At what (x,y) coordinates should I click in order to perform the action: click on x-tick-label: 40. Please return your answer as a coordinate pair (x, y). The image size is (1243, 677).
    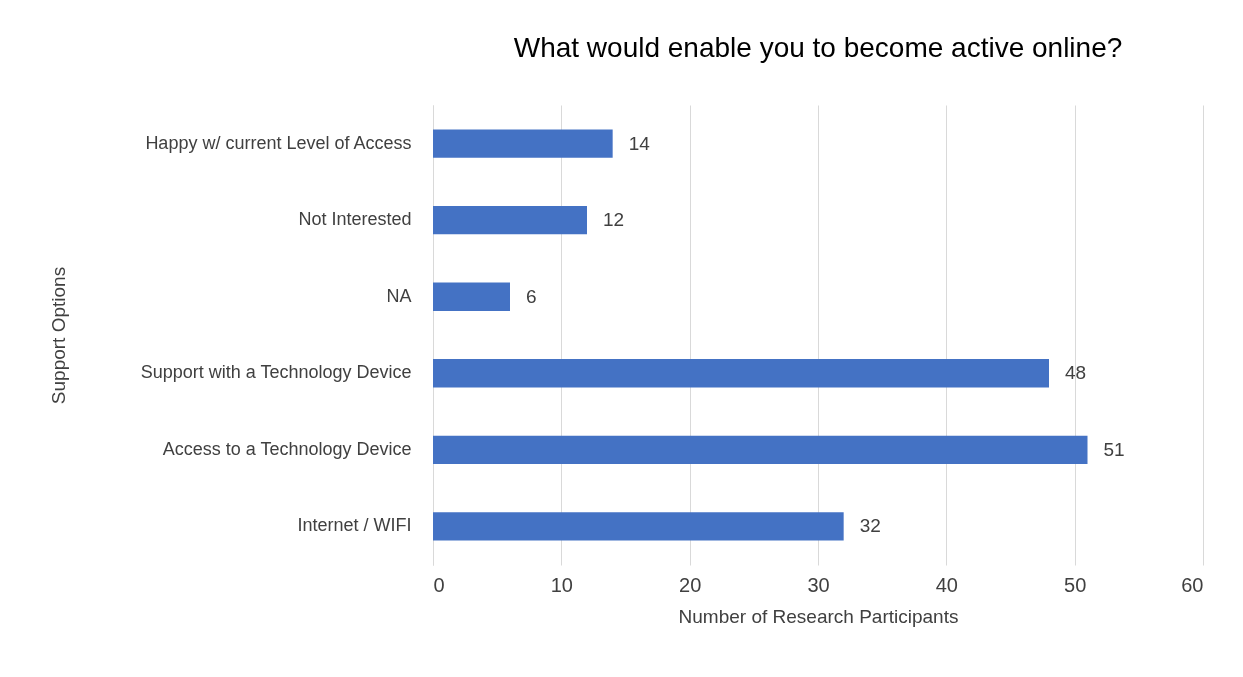
    Looking at the image, I should click on (946, 584).